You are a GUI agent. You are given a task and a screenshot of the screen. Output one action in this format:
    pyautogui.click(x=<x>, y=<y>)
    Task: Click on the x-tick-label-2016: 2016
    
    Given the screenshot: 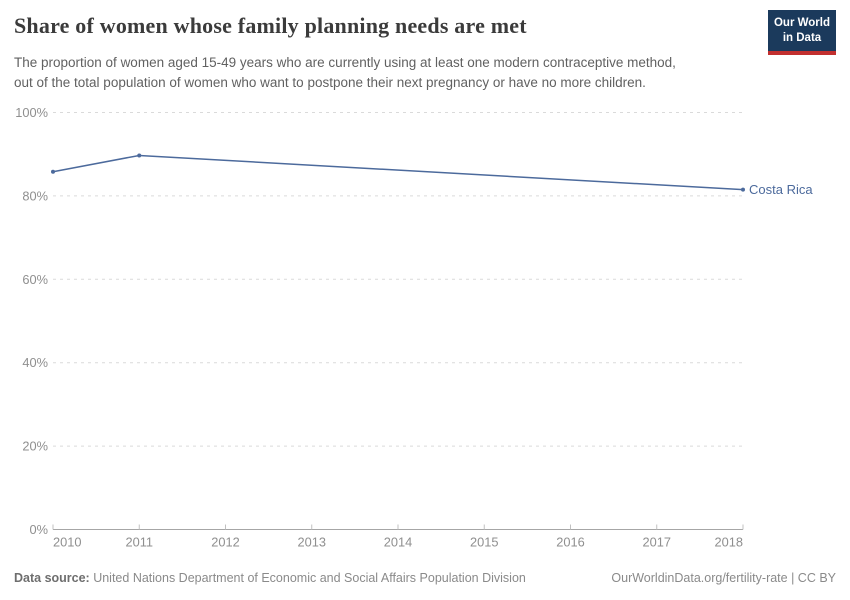 What is the action you would take?
    pyautogui.click(x=570, y=542)
    